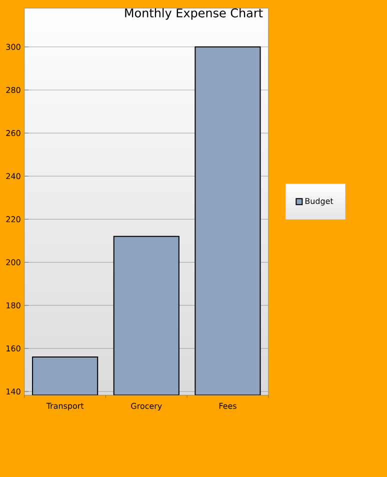  What do you see at coordinates (194, 14) in the screenshot?
I see `chart-title: Monthly Expense Chart` at bounding box center [194, 14].